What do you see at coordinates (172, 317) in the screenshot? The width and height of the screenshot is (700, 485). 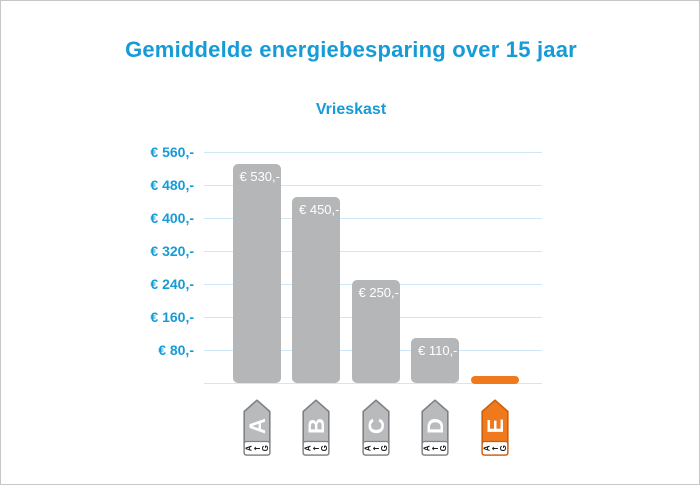 I see `y-axis-tick-label: € 160,-` at bounding box center [172, 317].